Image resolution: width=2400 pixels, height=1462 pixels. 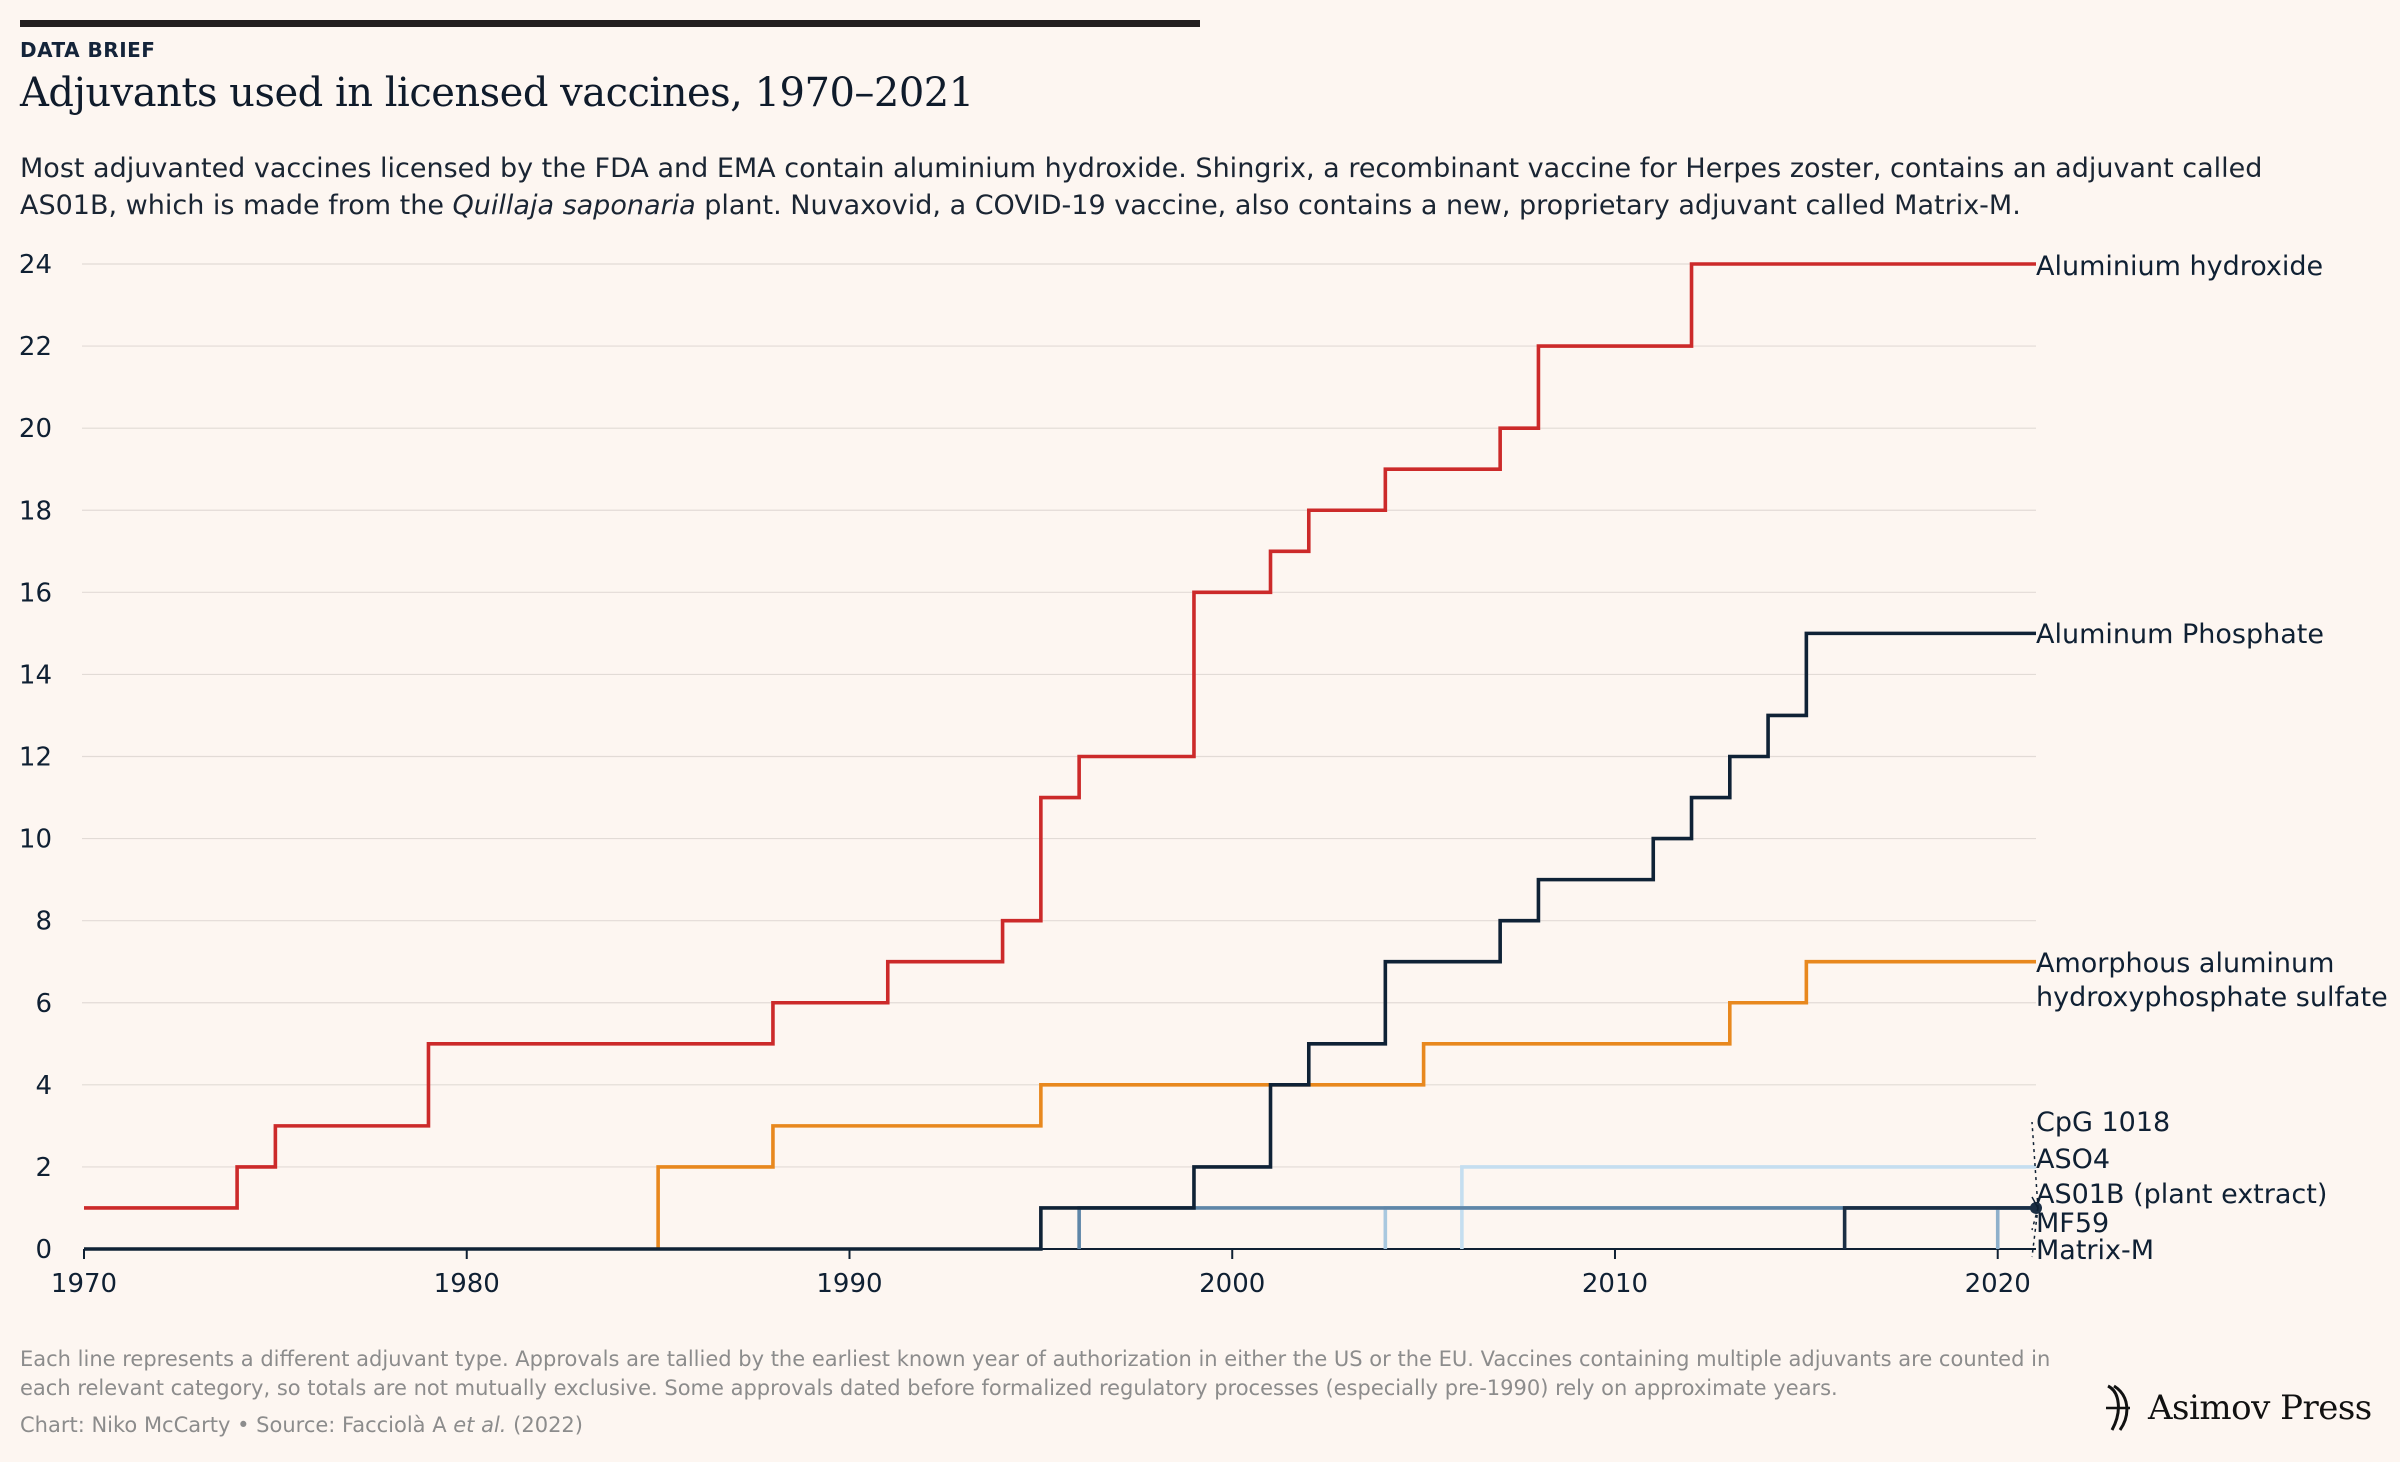 I want to click on asimov-mark-icon, so click(x=2118, y=1407).